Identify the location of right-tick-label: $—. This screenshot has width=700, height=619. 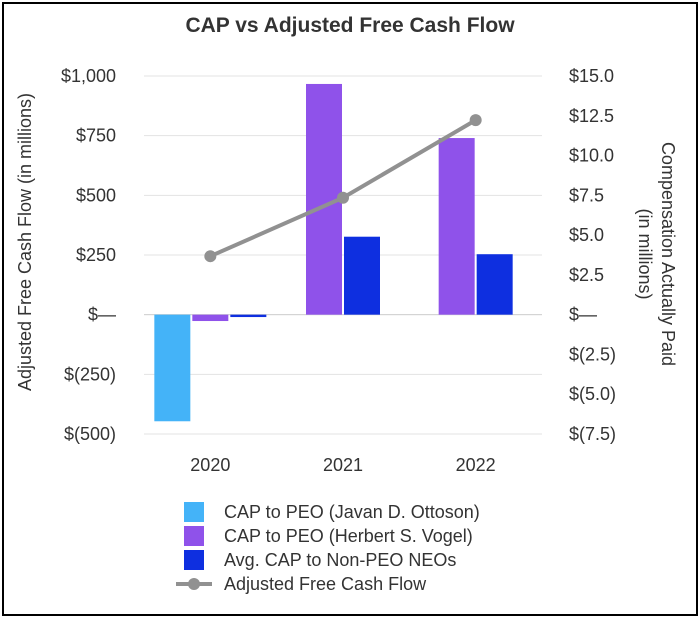
(583, 315).